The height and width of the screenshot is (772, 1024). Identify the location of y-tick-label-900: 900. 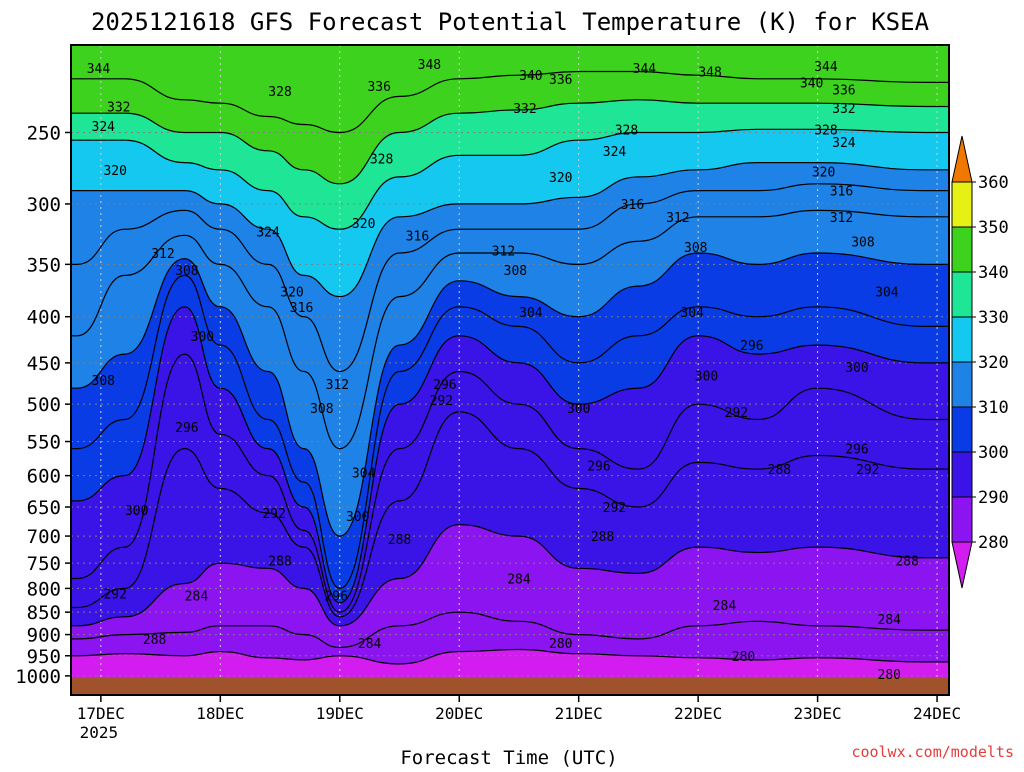
(44, 636).